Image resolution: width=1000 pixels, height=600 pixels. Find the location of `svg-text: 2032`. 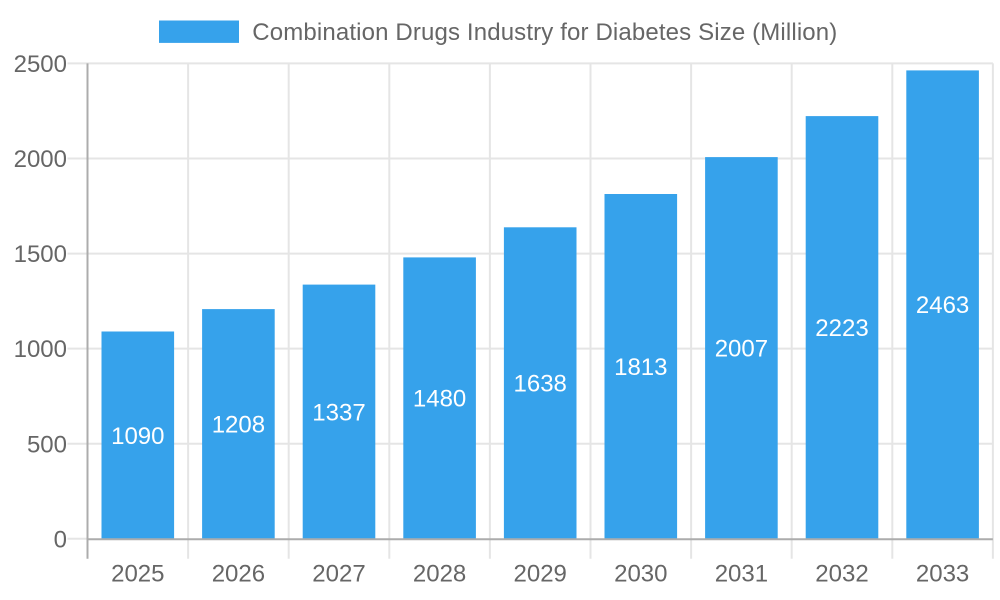

svg-text: 2032 is located at coordinates (841, 574).